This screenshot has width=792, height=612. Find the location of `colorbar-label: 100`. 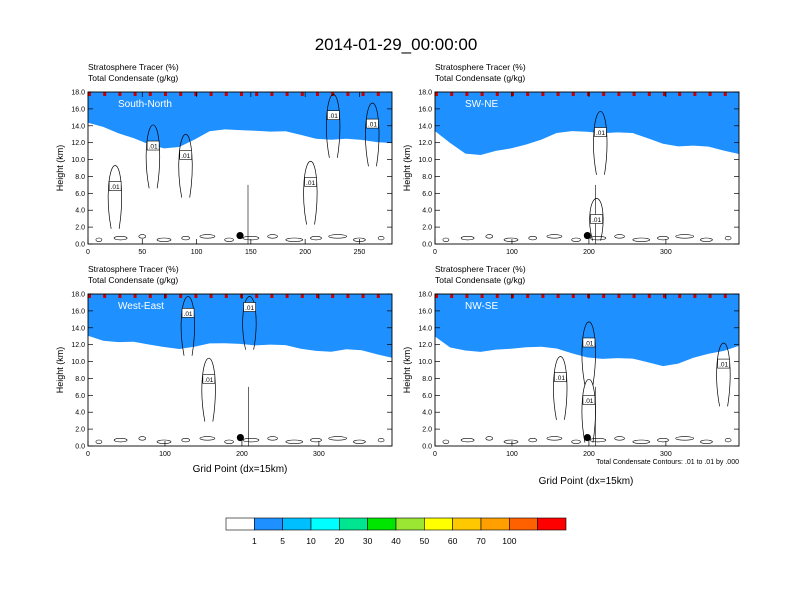

colorbar-label: 100 is located at coordinates (509, 541).